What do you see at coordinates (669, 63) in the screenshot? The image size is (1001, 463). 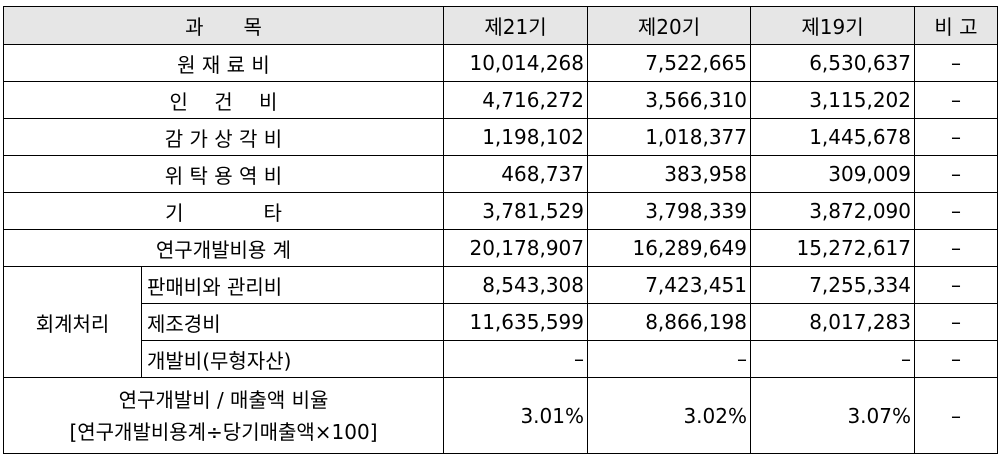 I see `value-20: 7,522,665` at bounding box center [669, 63].